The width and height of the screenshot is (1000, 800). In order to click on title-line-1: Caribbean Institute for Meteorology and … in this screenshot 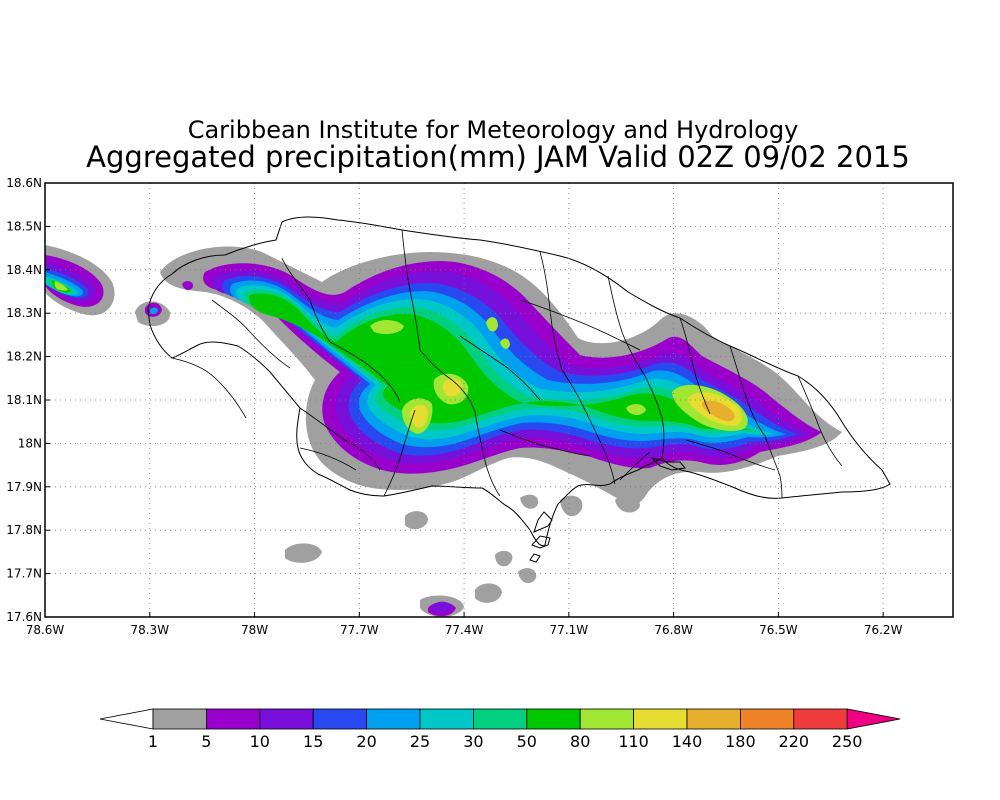, I will do `click(493, 130)`.